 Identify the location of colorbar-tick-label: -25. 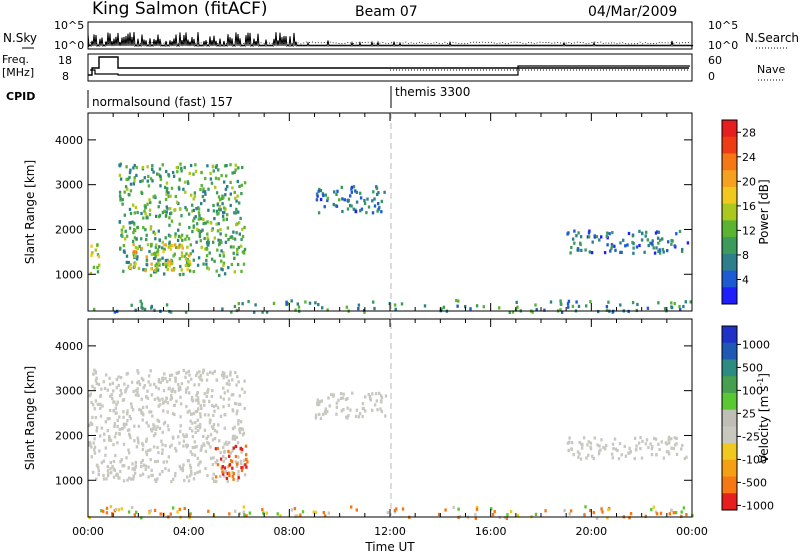
(751, 436).